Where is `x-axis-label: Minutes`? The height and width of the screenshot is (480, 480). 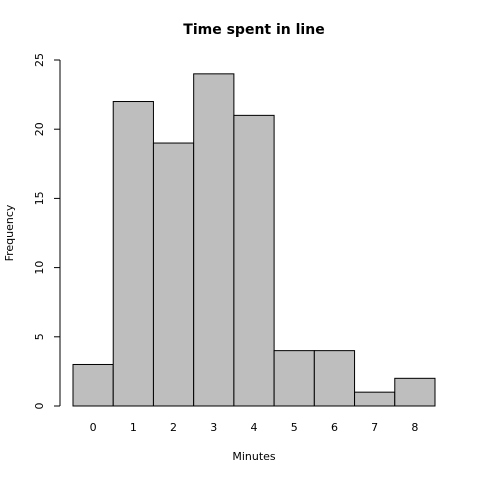 x-axis-label: Minutes is located at coordinates (254, 456).